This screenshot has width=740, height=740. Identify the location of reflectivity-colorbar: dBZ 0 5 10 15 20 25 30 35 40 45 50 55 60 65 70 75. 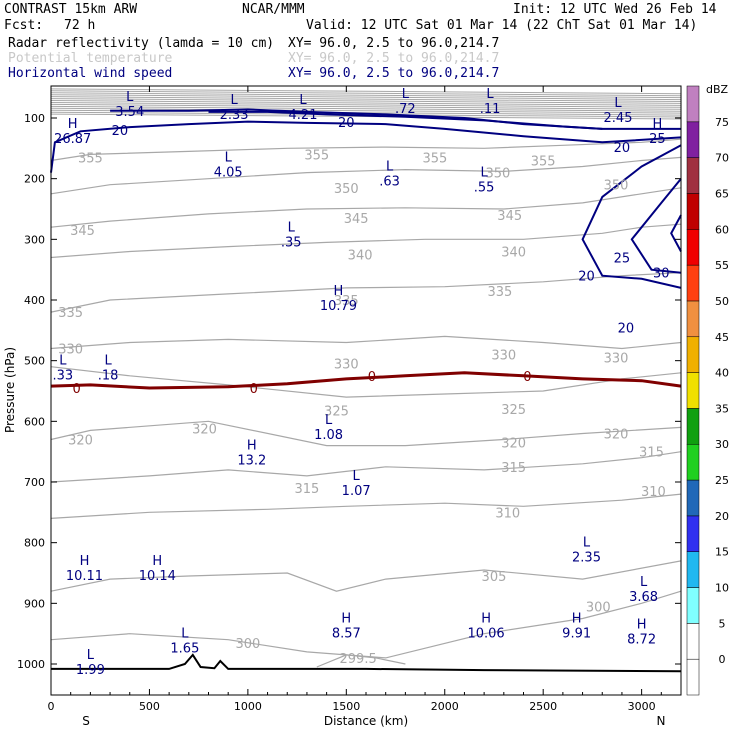
(707, 389).